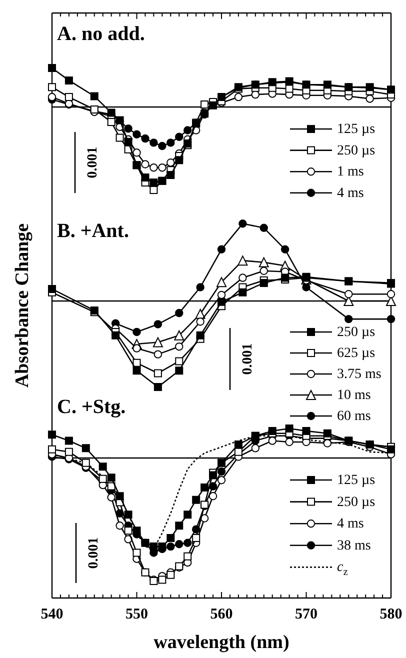  What do you see at coordinates (342, 569) in the screenshot?
I see `legend-label: c$_{z}$` at bounding box center [342, 569].